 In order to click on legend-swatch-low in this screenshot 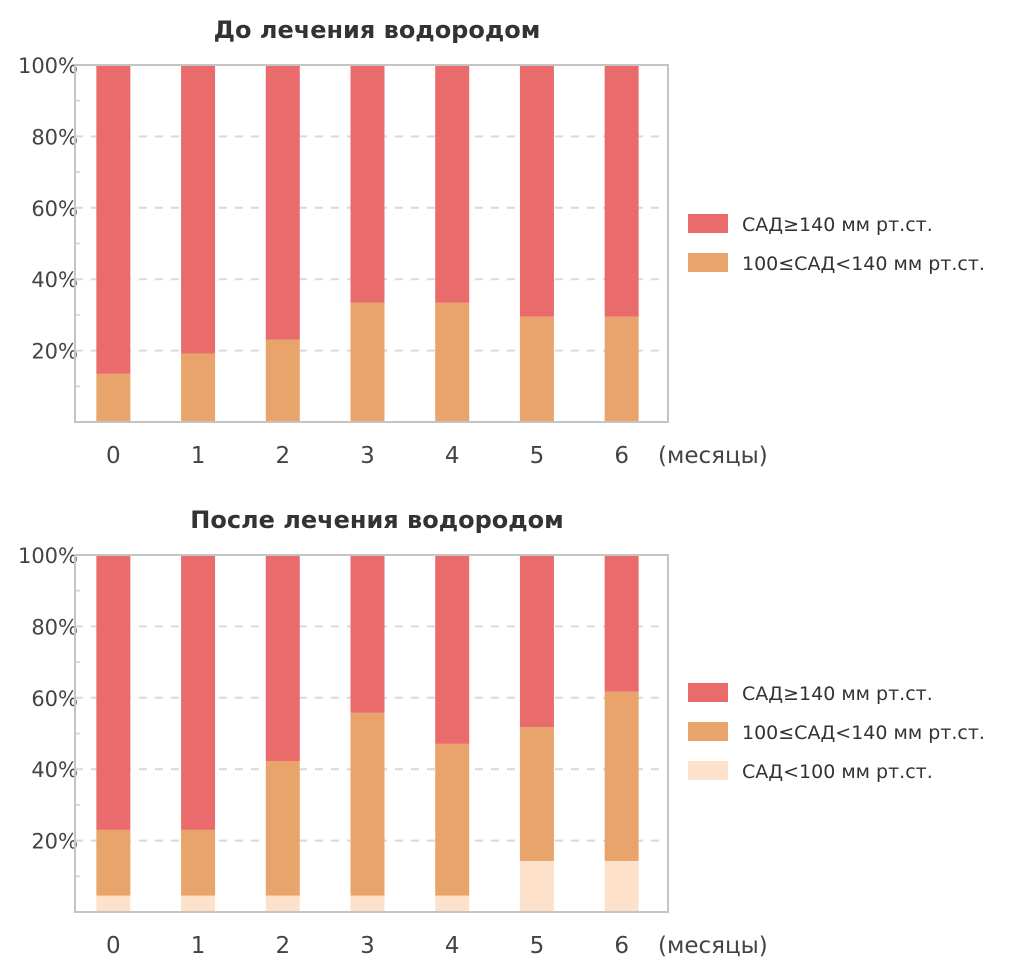, I will do `click(708, 770)`.